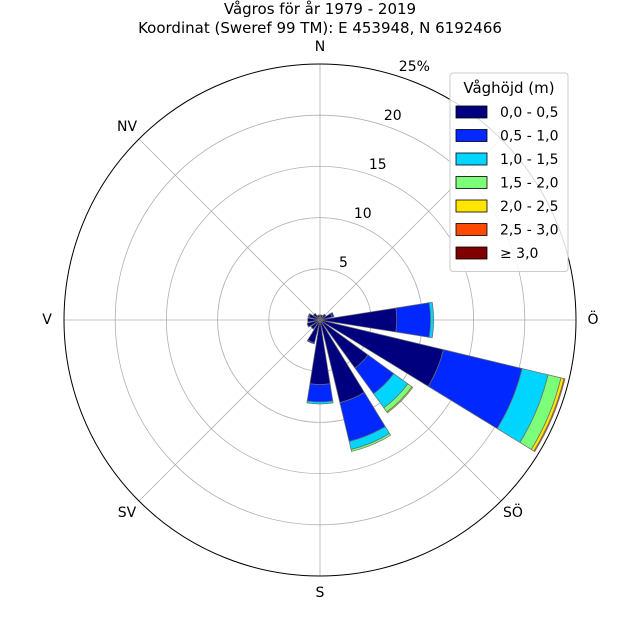 The image size is (640, 640). What do you see at coordinates (529, 207) in the screenshot?
I see `legend-entry-label: 2,0 - 2,5` at bounding box center [529, 207].